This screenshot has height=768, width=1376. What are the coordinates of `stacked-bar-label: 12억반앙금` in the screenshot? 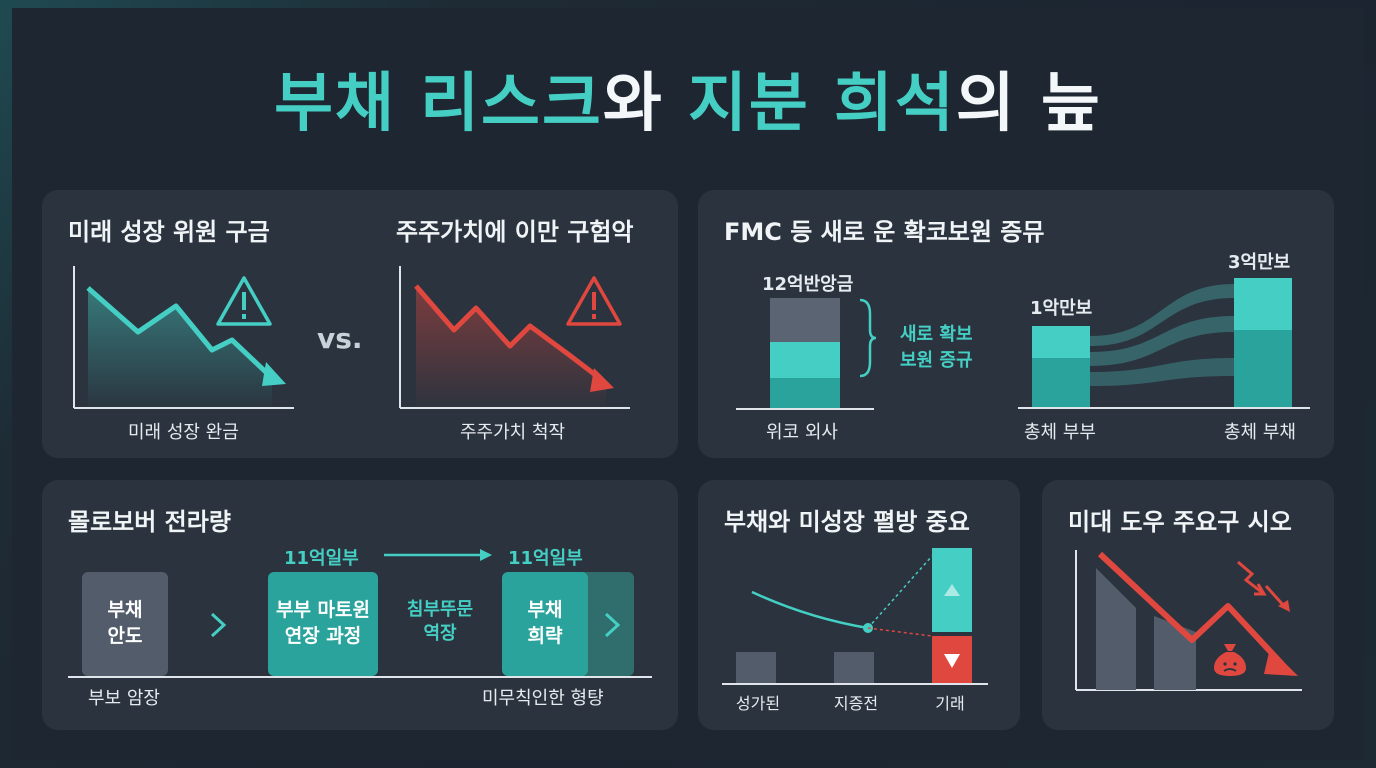 It's located at (808, 284).